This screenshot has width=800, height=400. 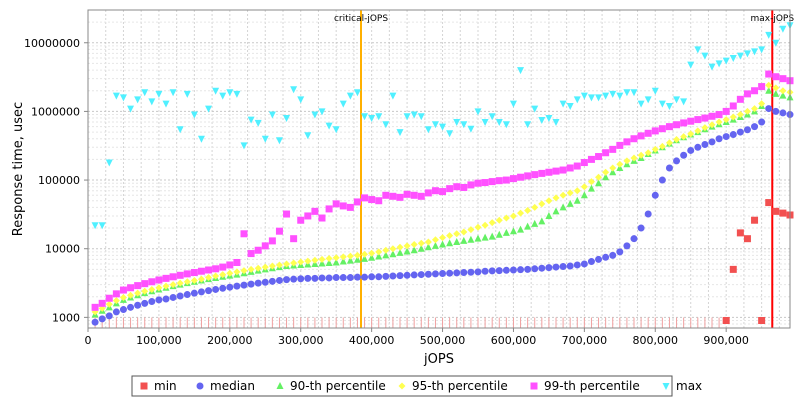 What do you see at coordinates (689, 386) in the screenshot?
I see `legend-label: max` at bounding box center [689, 386].